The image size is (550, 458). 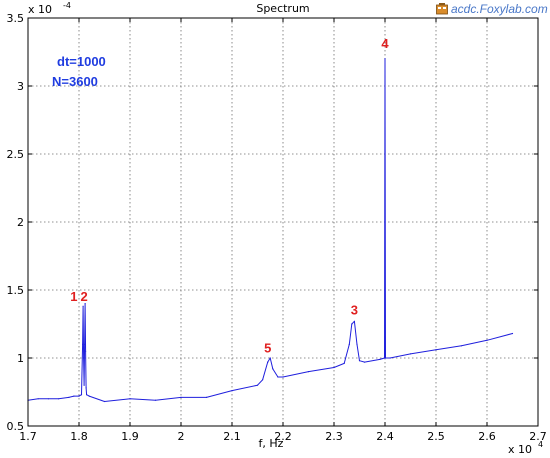 I want to click on y-tick-label: 3, so click(x=20, y=86).